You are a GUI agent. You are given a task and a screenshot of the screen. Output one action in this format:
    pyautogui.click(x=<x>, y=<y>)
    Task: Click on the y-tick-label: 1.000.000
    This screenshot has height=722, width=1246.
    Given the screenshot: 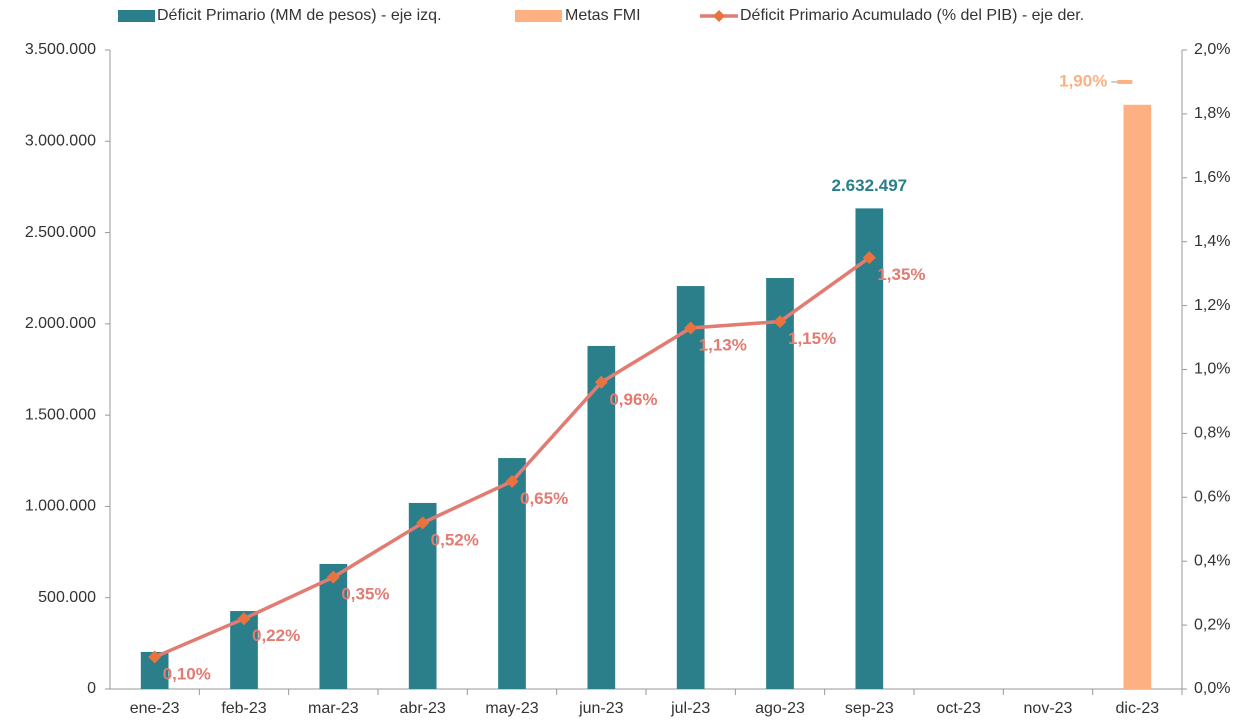 What is the action you would take?
    pyautogui.click(x=60, y=506)
    